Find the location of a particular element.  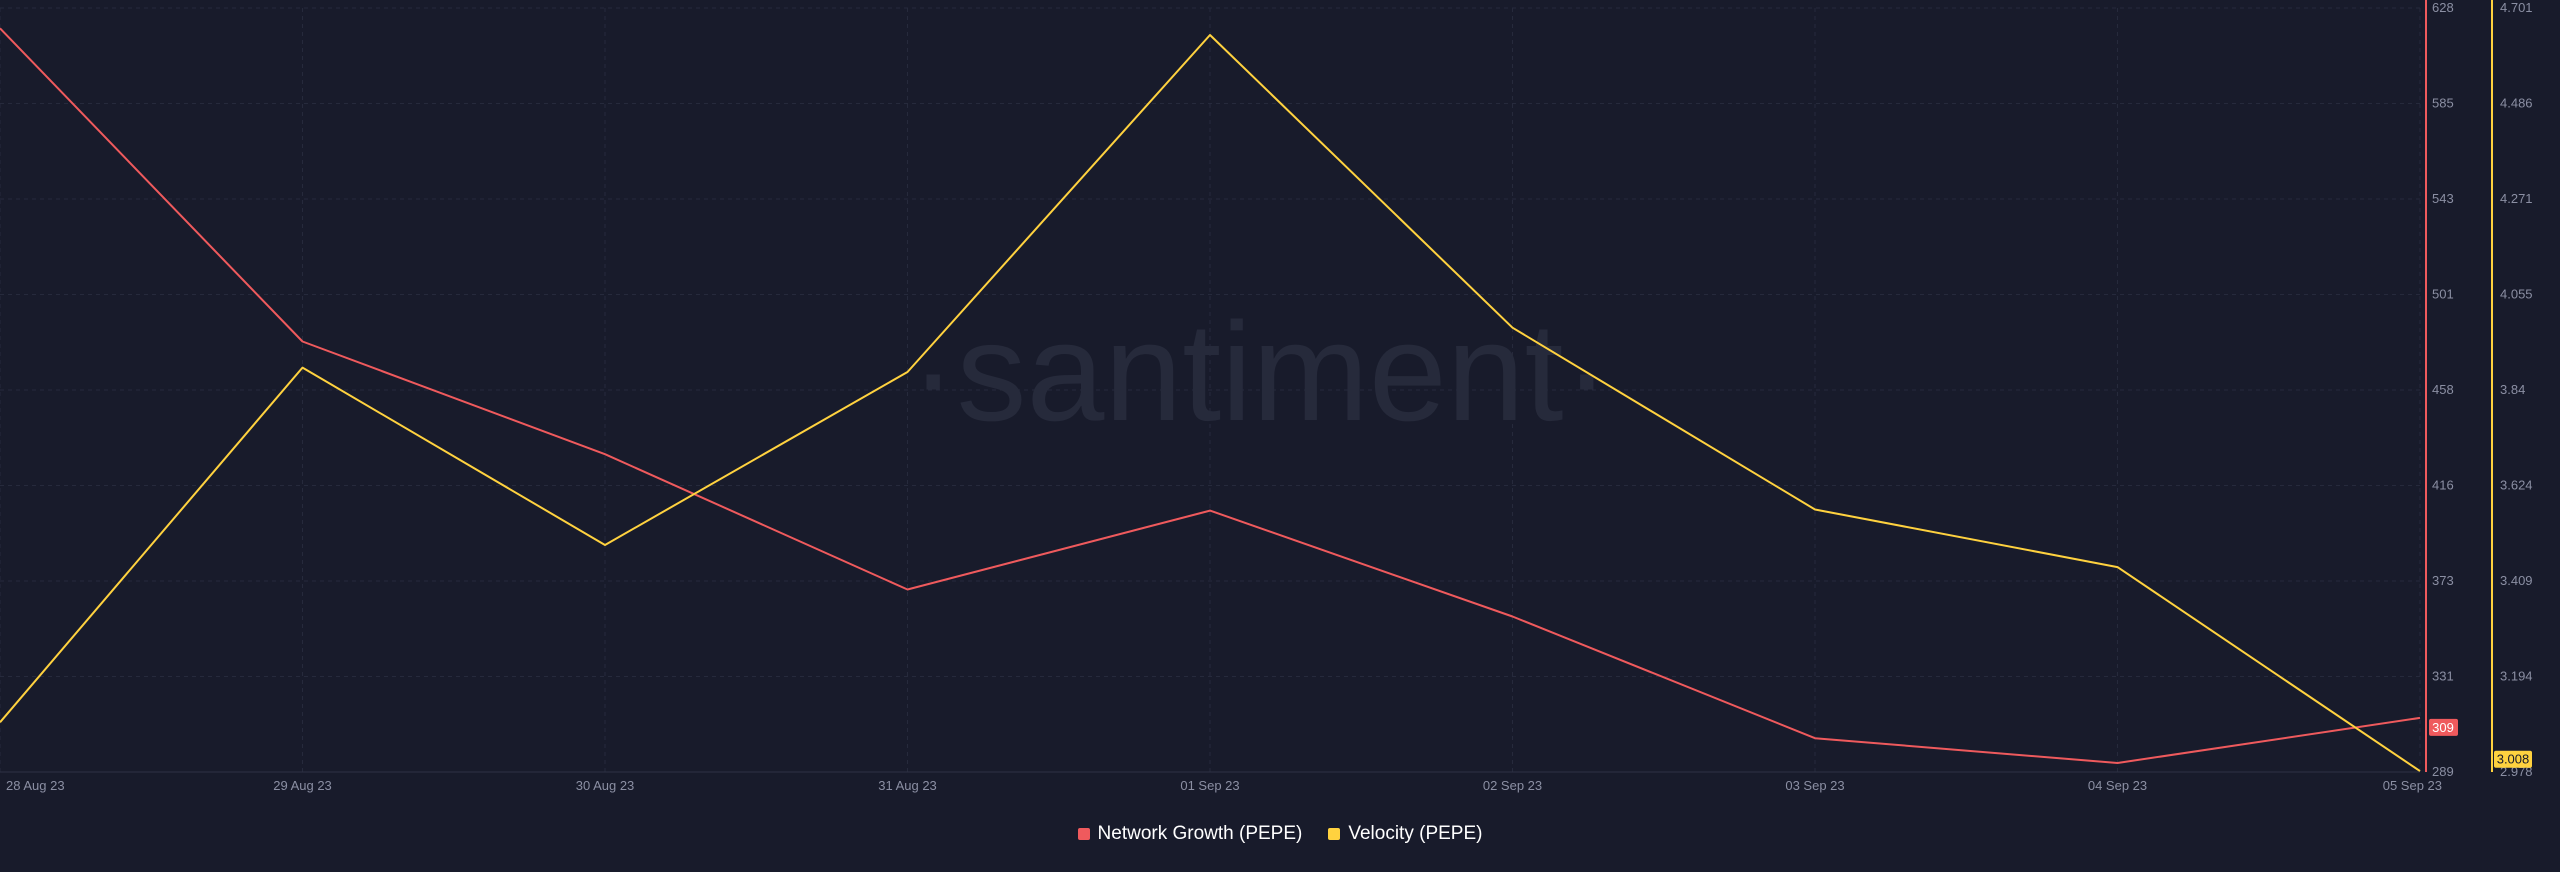

legend: Network Growth (PEPE) Velocity (PEPE) is located at coordinates (1280, 834).